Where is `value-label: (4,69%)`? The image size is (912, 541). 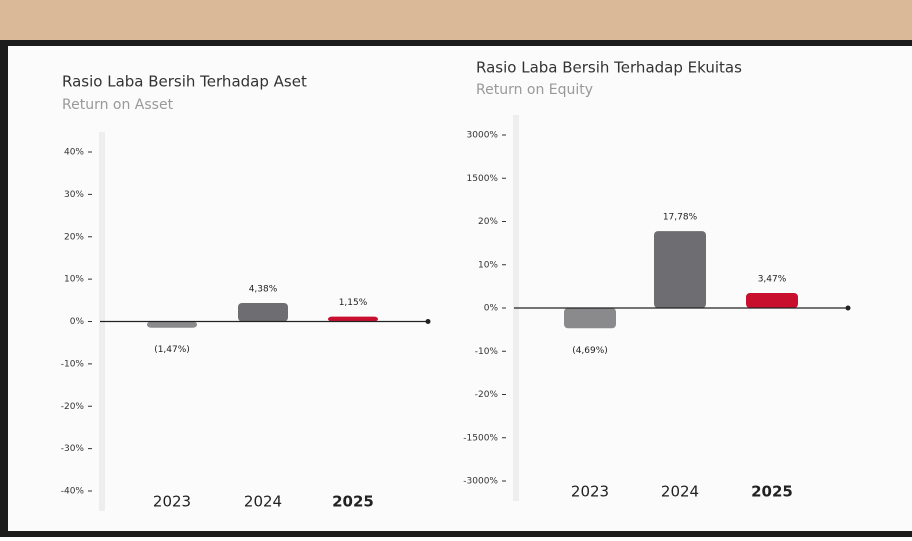
value-label: (4,69%) is located at coordinates (590, 351).